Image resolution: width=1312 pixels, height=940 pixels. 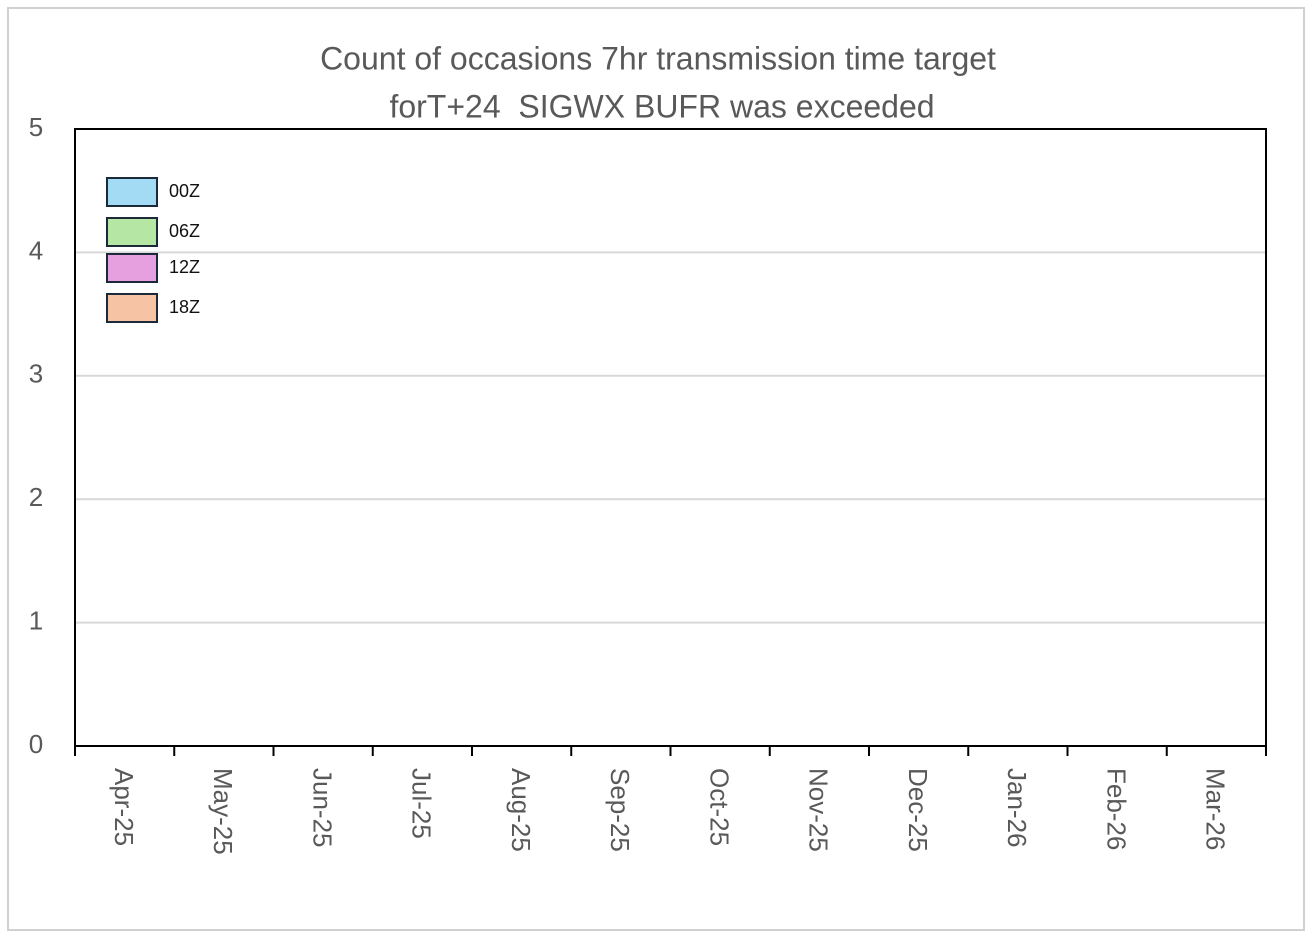 What do you see at coordinates (223, 811) in the screenshot?
I see `x-tick-label: May-25` at bounding box center [223, 811].